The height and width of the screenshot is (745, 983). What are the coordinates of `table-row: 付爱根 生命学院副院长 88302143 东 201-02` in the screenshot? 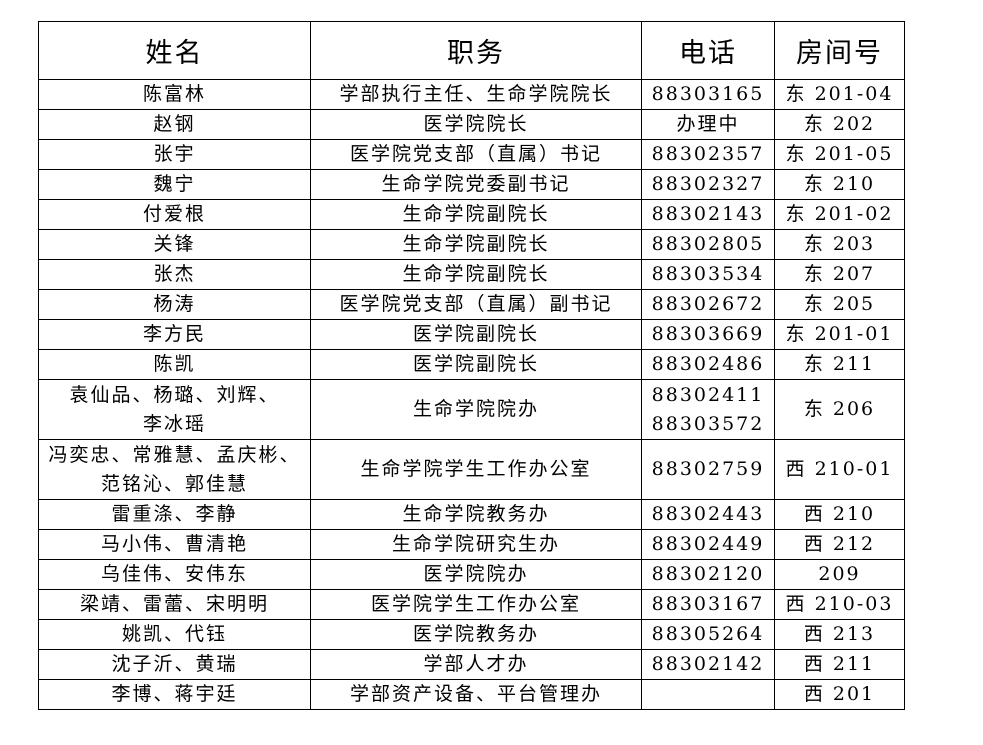 It's located at (471, 214).